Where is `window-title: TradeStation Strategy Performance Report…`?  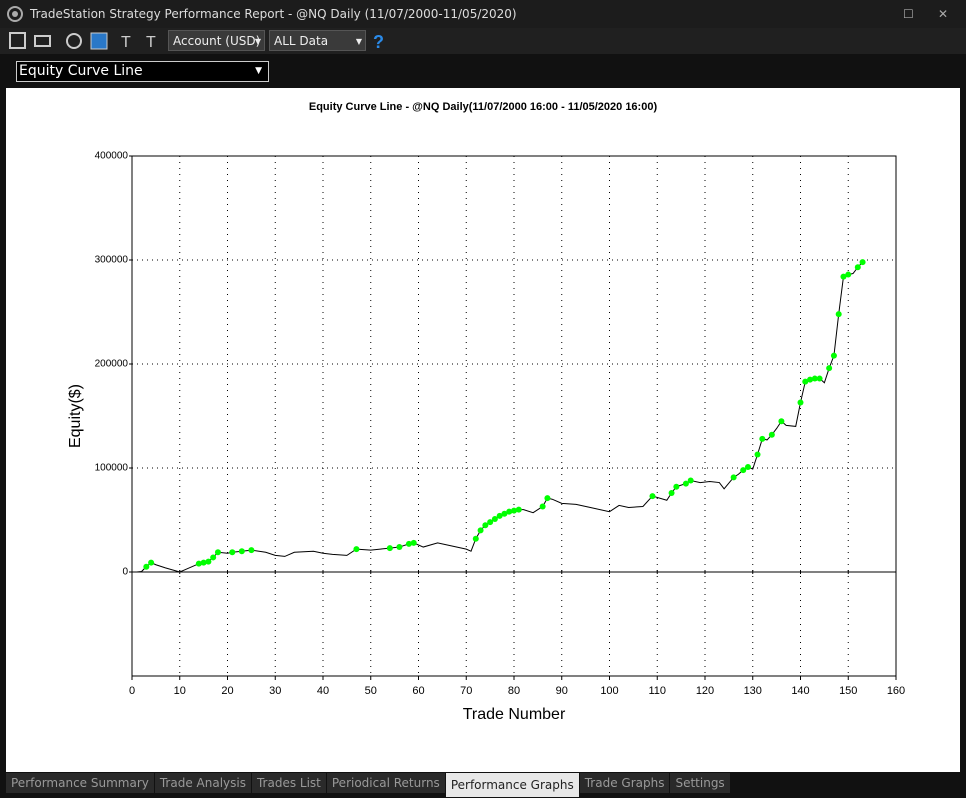 window-title: TradeStation Strategy Performance Report… is located at coordinates (273, 14).